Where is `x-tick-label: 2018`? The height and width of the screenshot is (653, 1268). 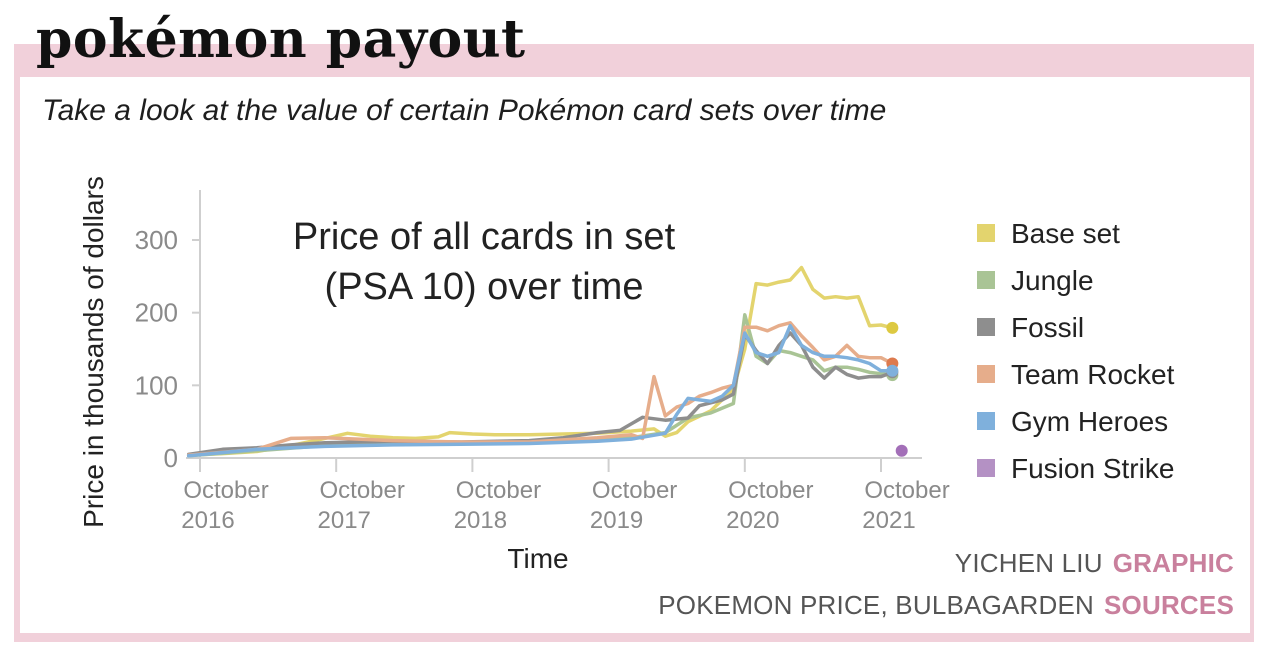 x-tick-label: 2018 is located at coordinates (480, 520).